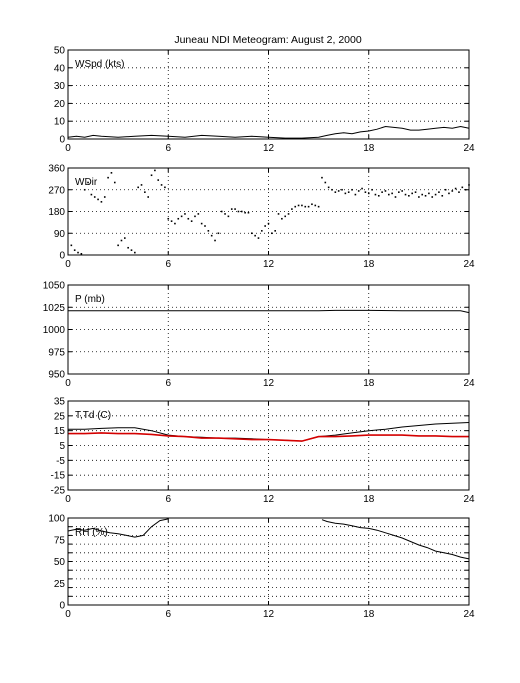 Image resolution: width=520 pixels, height=683 pixels. What do you see at coordinates (60, 51) in the screenshot?
I see `y-tick-label: 50` at bounding box center [60, 51].